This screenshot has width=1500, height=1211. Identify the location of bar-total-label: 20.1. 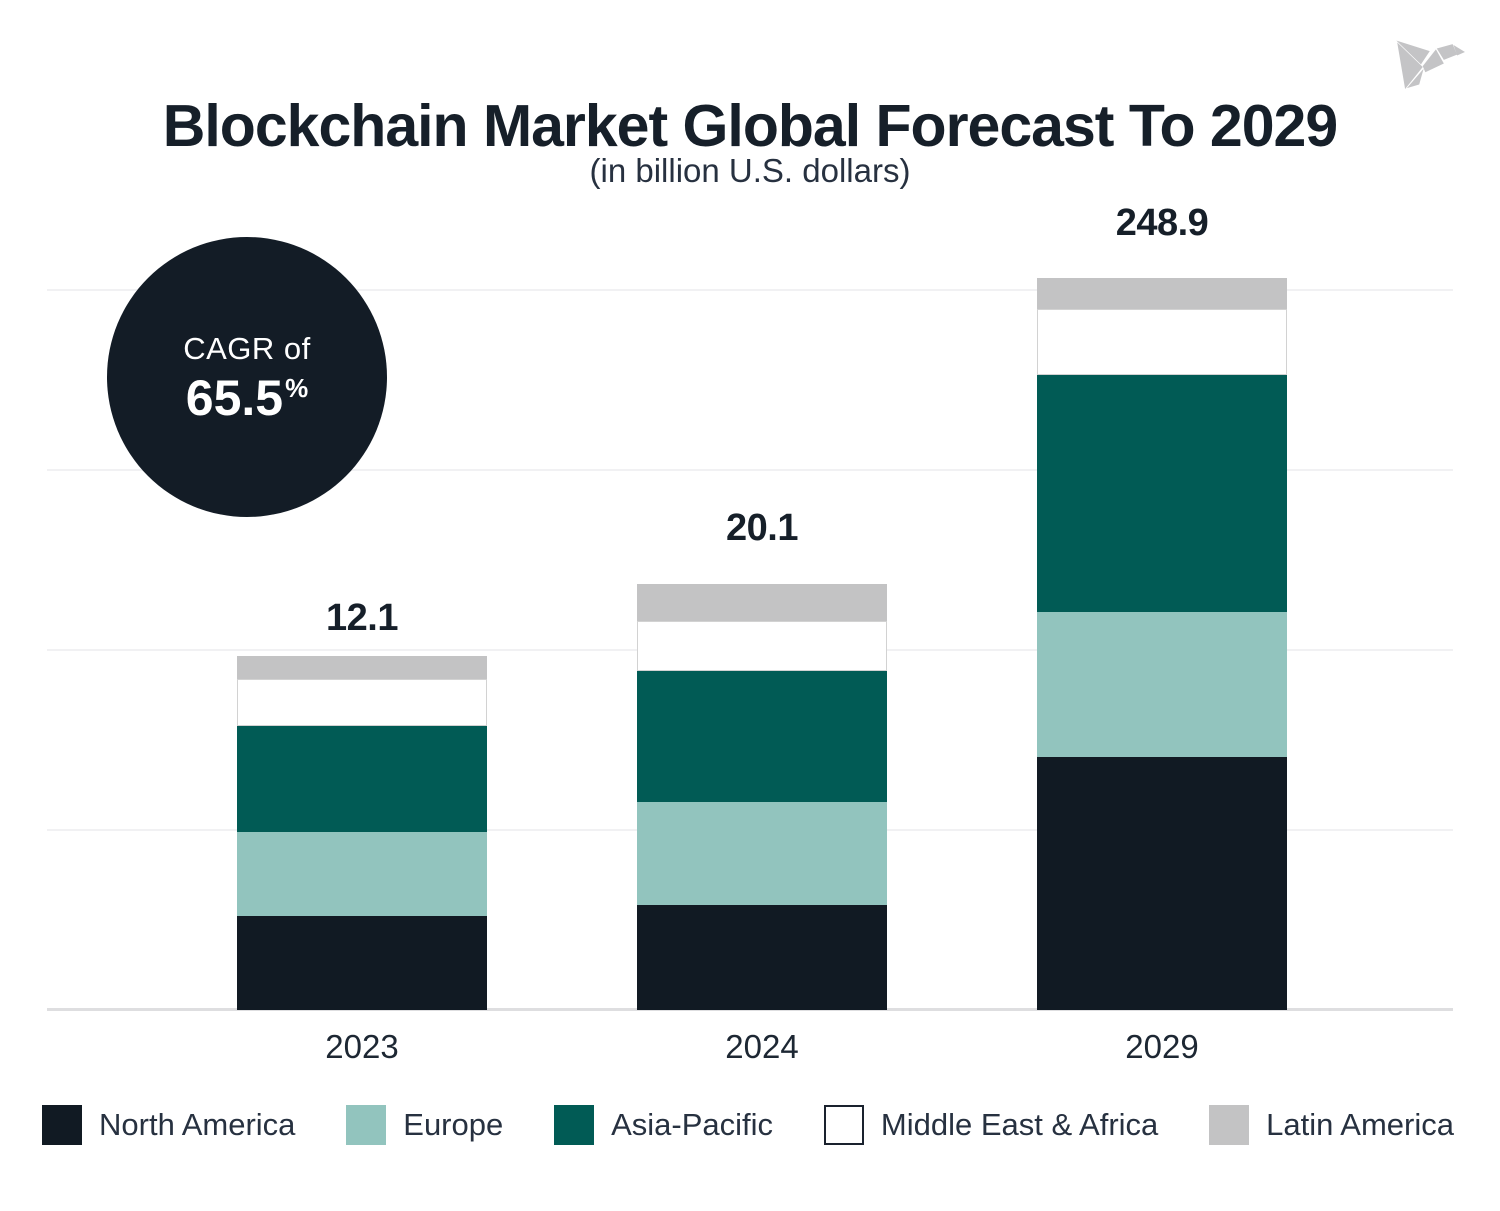
(762, 528).